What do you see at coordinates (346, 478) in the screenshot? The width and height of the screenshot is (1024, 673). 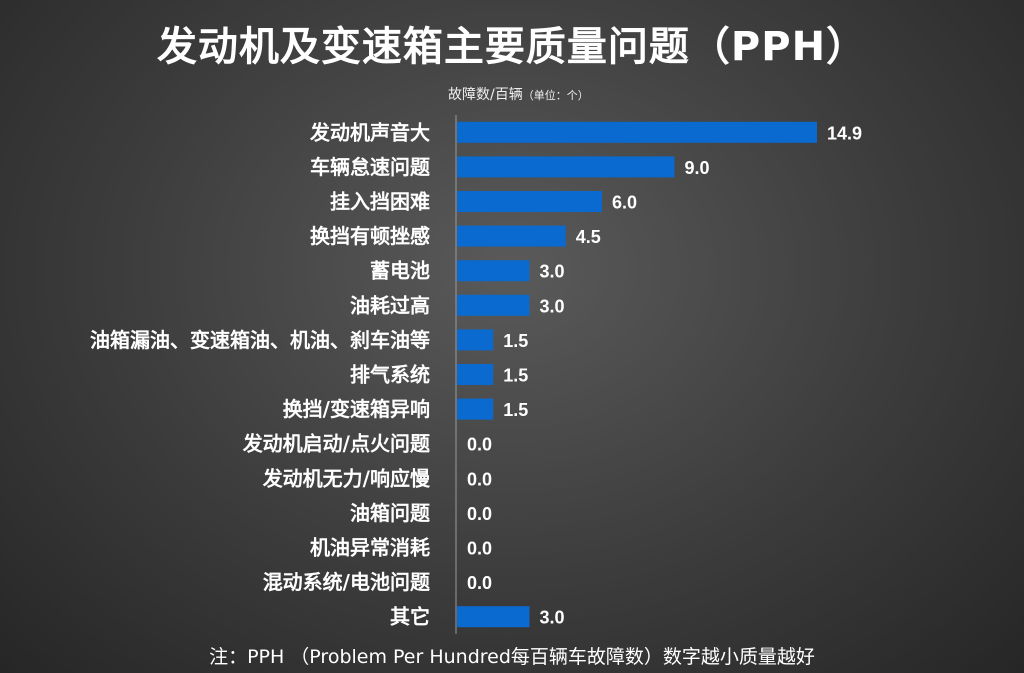 I see `category-label: 发动机无力/响应慢` at bounding box center [346, 478].